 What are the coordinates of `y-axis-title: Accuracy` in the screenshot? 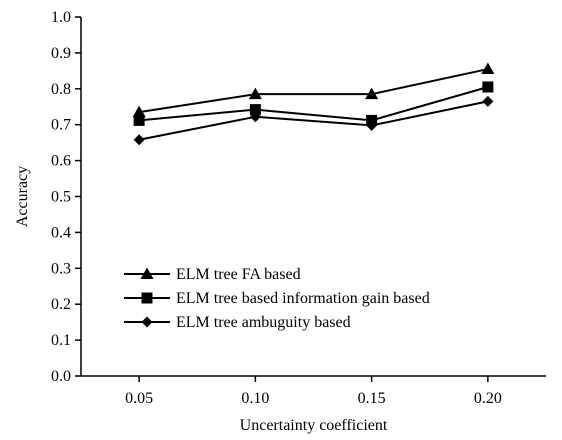 It's located at (22, 196).